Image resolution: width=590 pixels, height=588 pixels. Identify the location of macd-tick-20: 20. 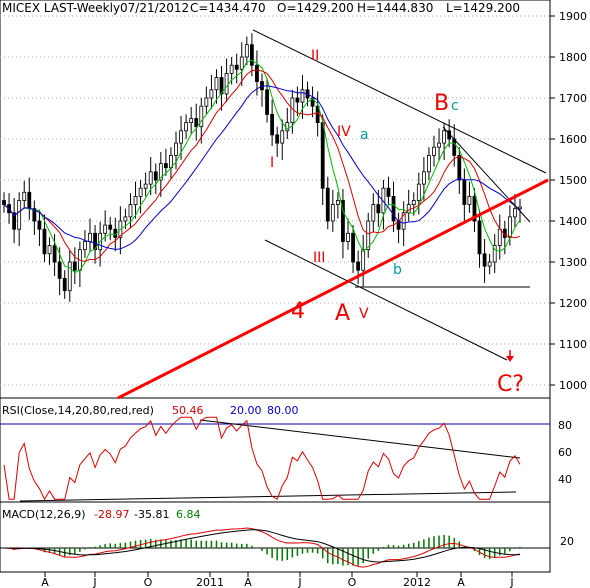
(567, 541).